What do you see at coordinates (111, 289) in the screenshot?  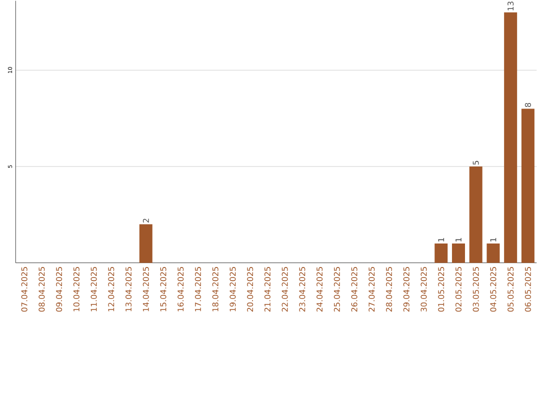 I see `x-tick-label: 12.04.2025` at bounding box center [111, 289].